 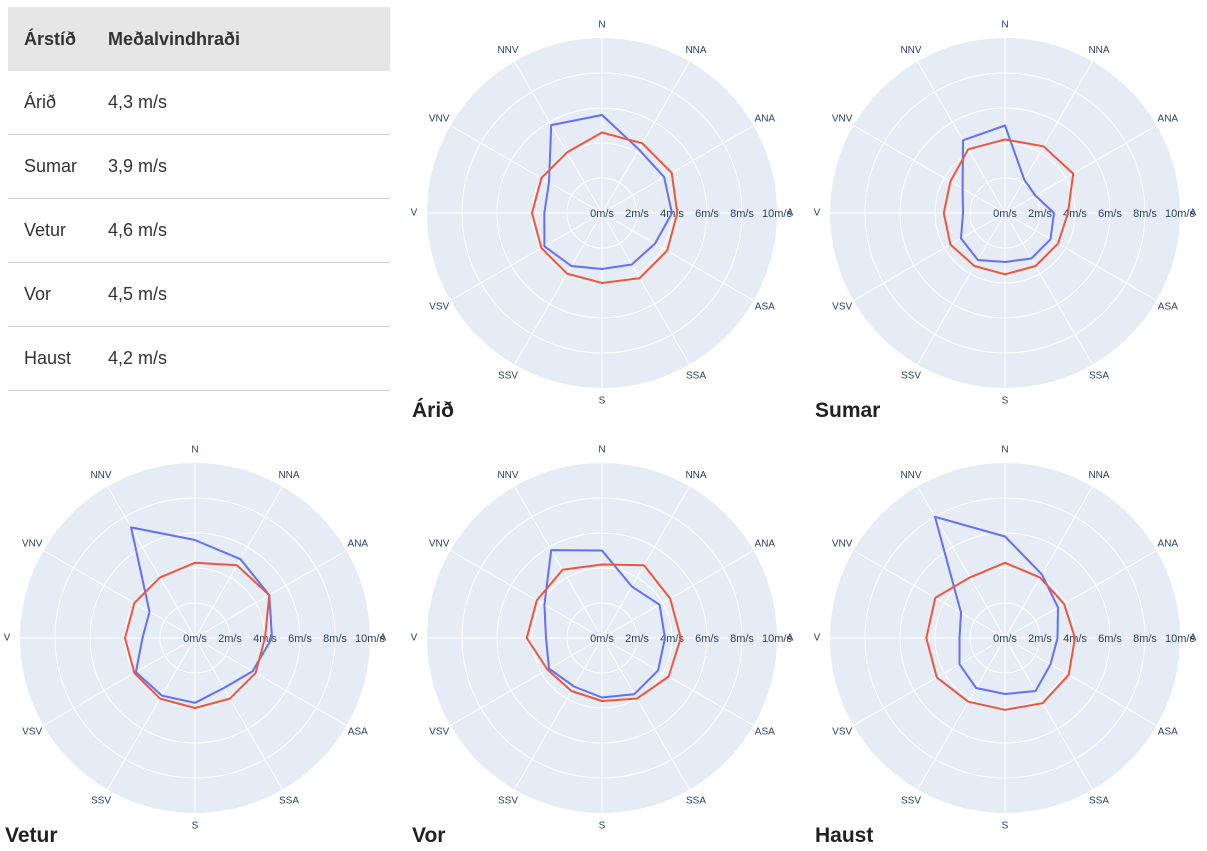 What do you see at coordinates (31, 836) in the screenshot?
I see `chart-caption-winter: Vetur` at bounding box center [31, 836].